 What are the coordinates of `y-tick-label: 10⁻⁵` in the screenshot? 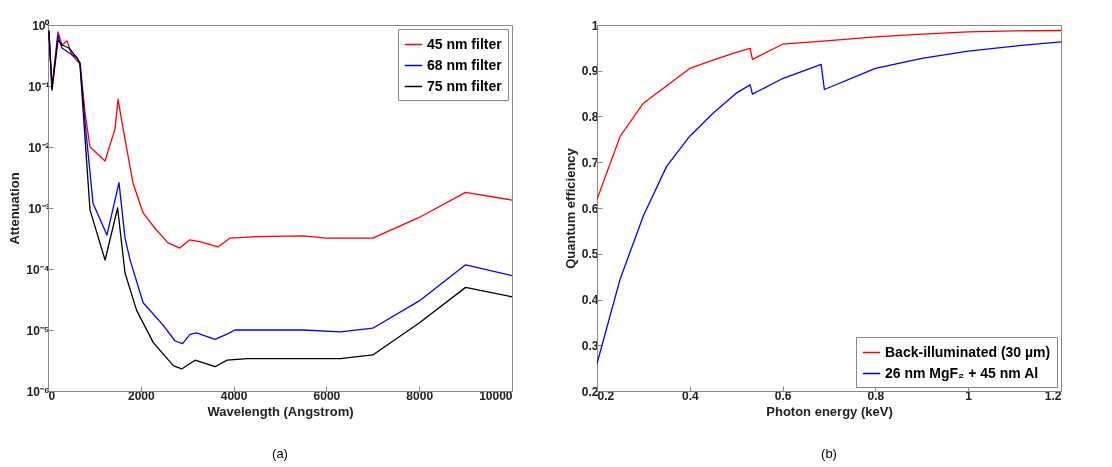 It's located at (38, 330).